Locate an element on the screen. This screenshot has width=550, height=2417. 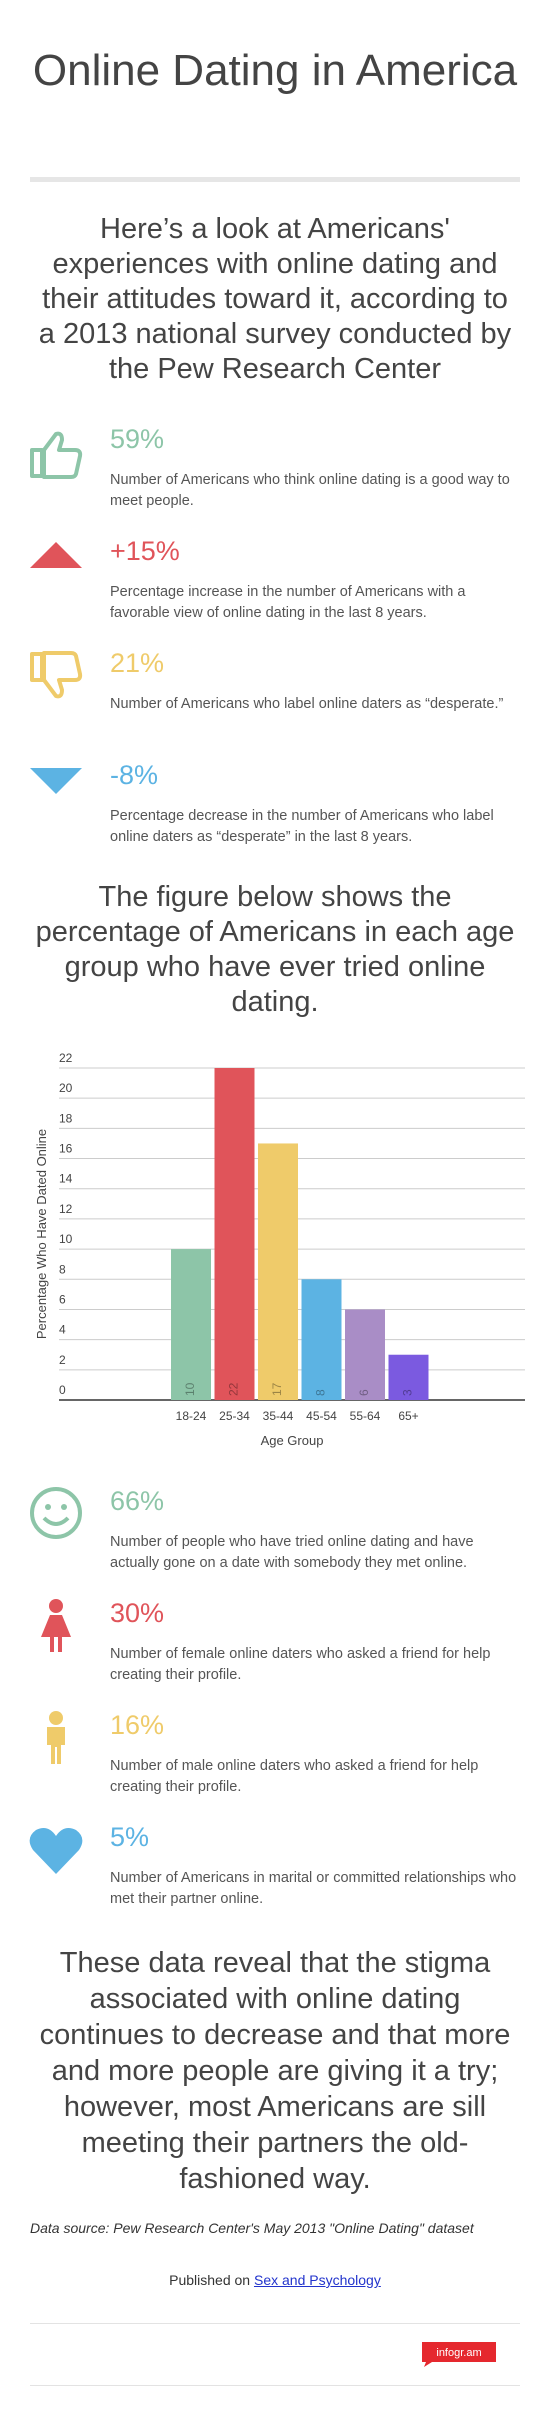
y-tick-label: 18 is located at coordinates (66, 1118).